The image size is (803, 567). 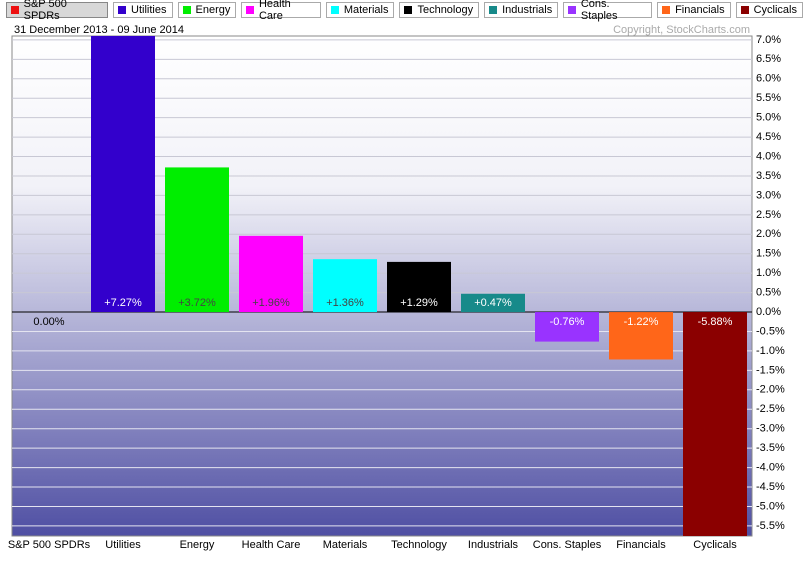 I want to click on value-label: +7.27%, so click(x=123, y=303).